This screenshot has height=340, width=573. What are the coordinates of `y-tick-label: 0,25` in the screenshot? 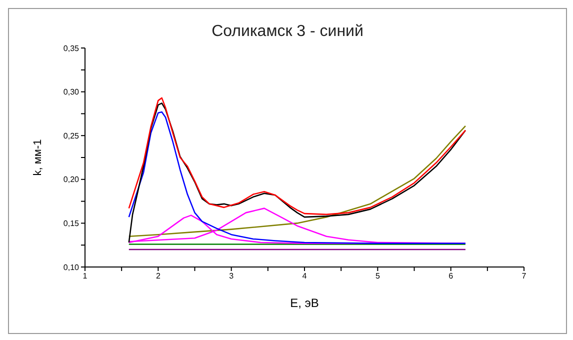 It's located at (71, 135).